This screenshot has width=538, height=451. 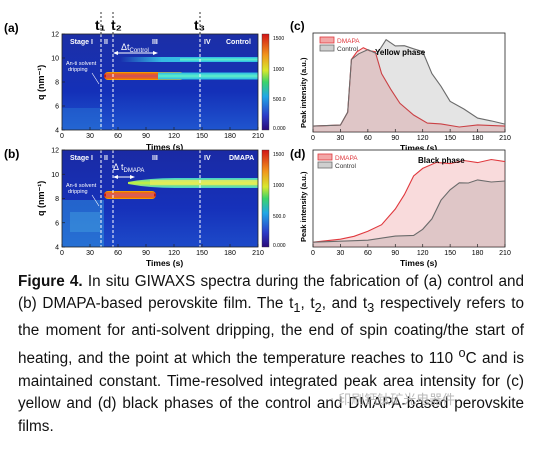 What do you see at coordinates (155, 158) in the screenshot?
I see `stage-3-label-b: III` at bounding box center [155, 158].